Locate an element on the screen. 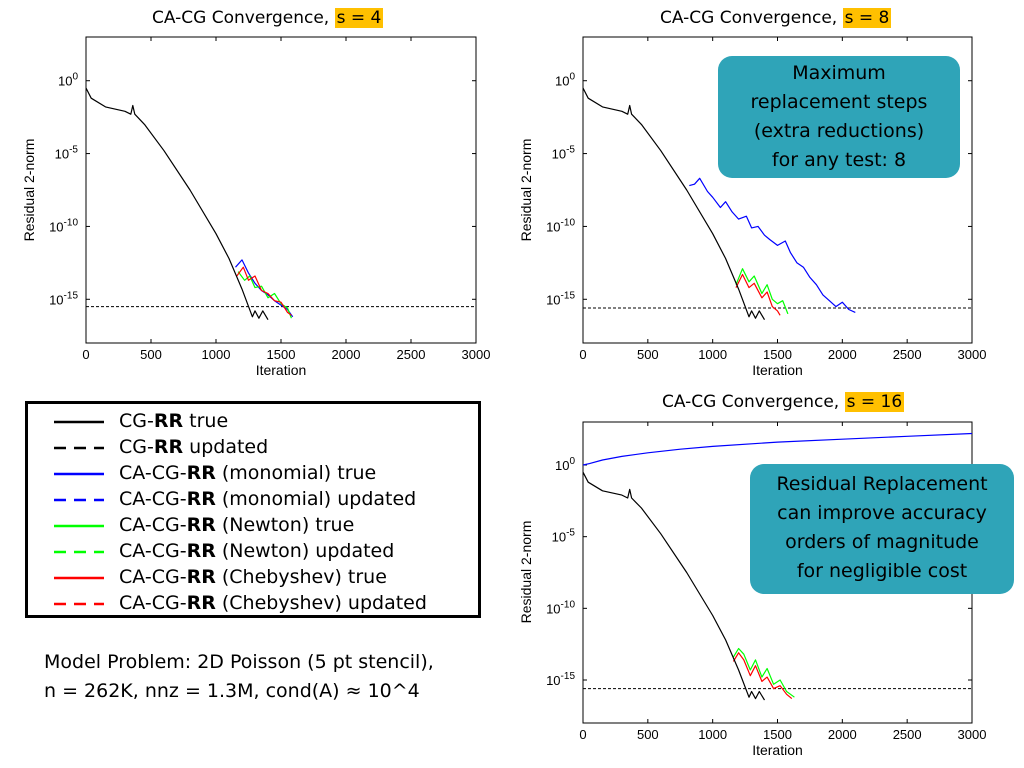  legend-item: CA-CG-RR (monomial) updated is located at coordinates (253, 499).